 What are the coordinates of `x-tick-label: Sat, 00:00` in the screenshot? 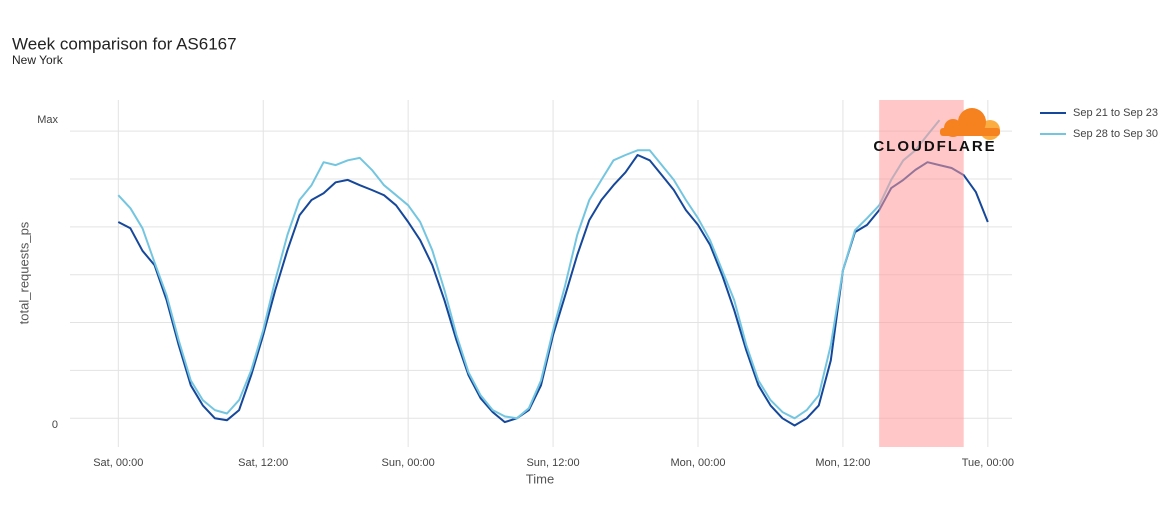 It's located at (118, 463).